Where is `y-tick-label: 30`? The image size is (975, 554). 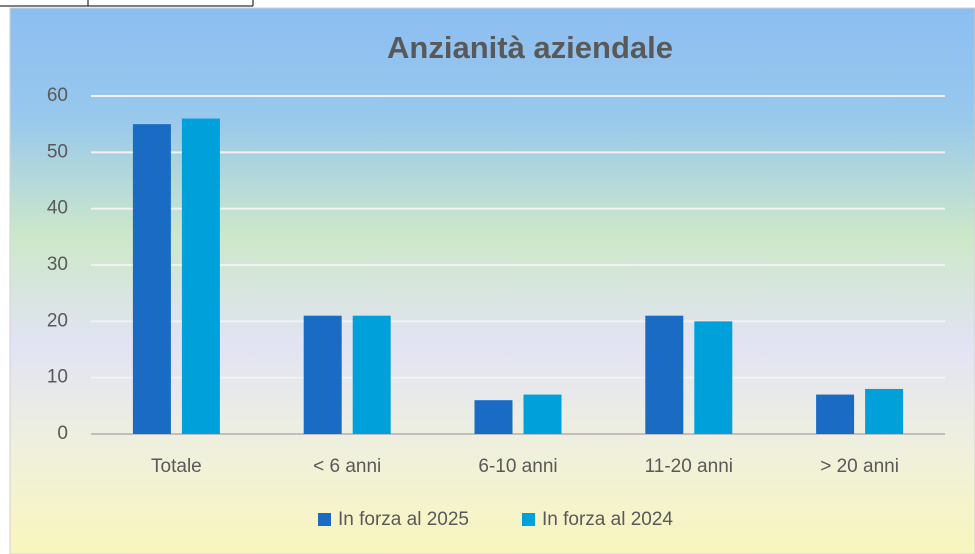 y-tick-label: 30 is located at coordinates (57, 264).